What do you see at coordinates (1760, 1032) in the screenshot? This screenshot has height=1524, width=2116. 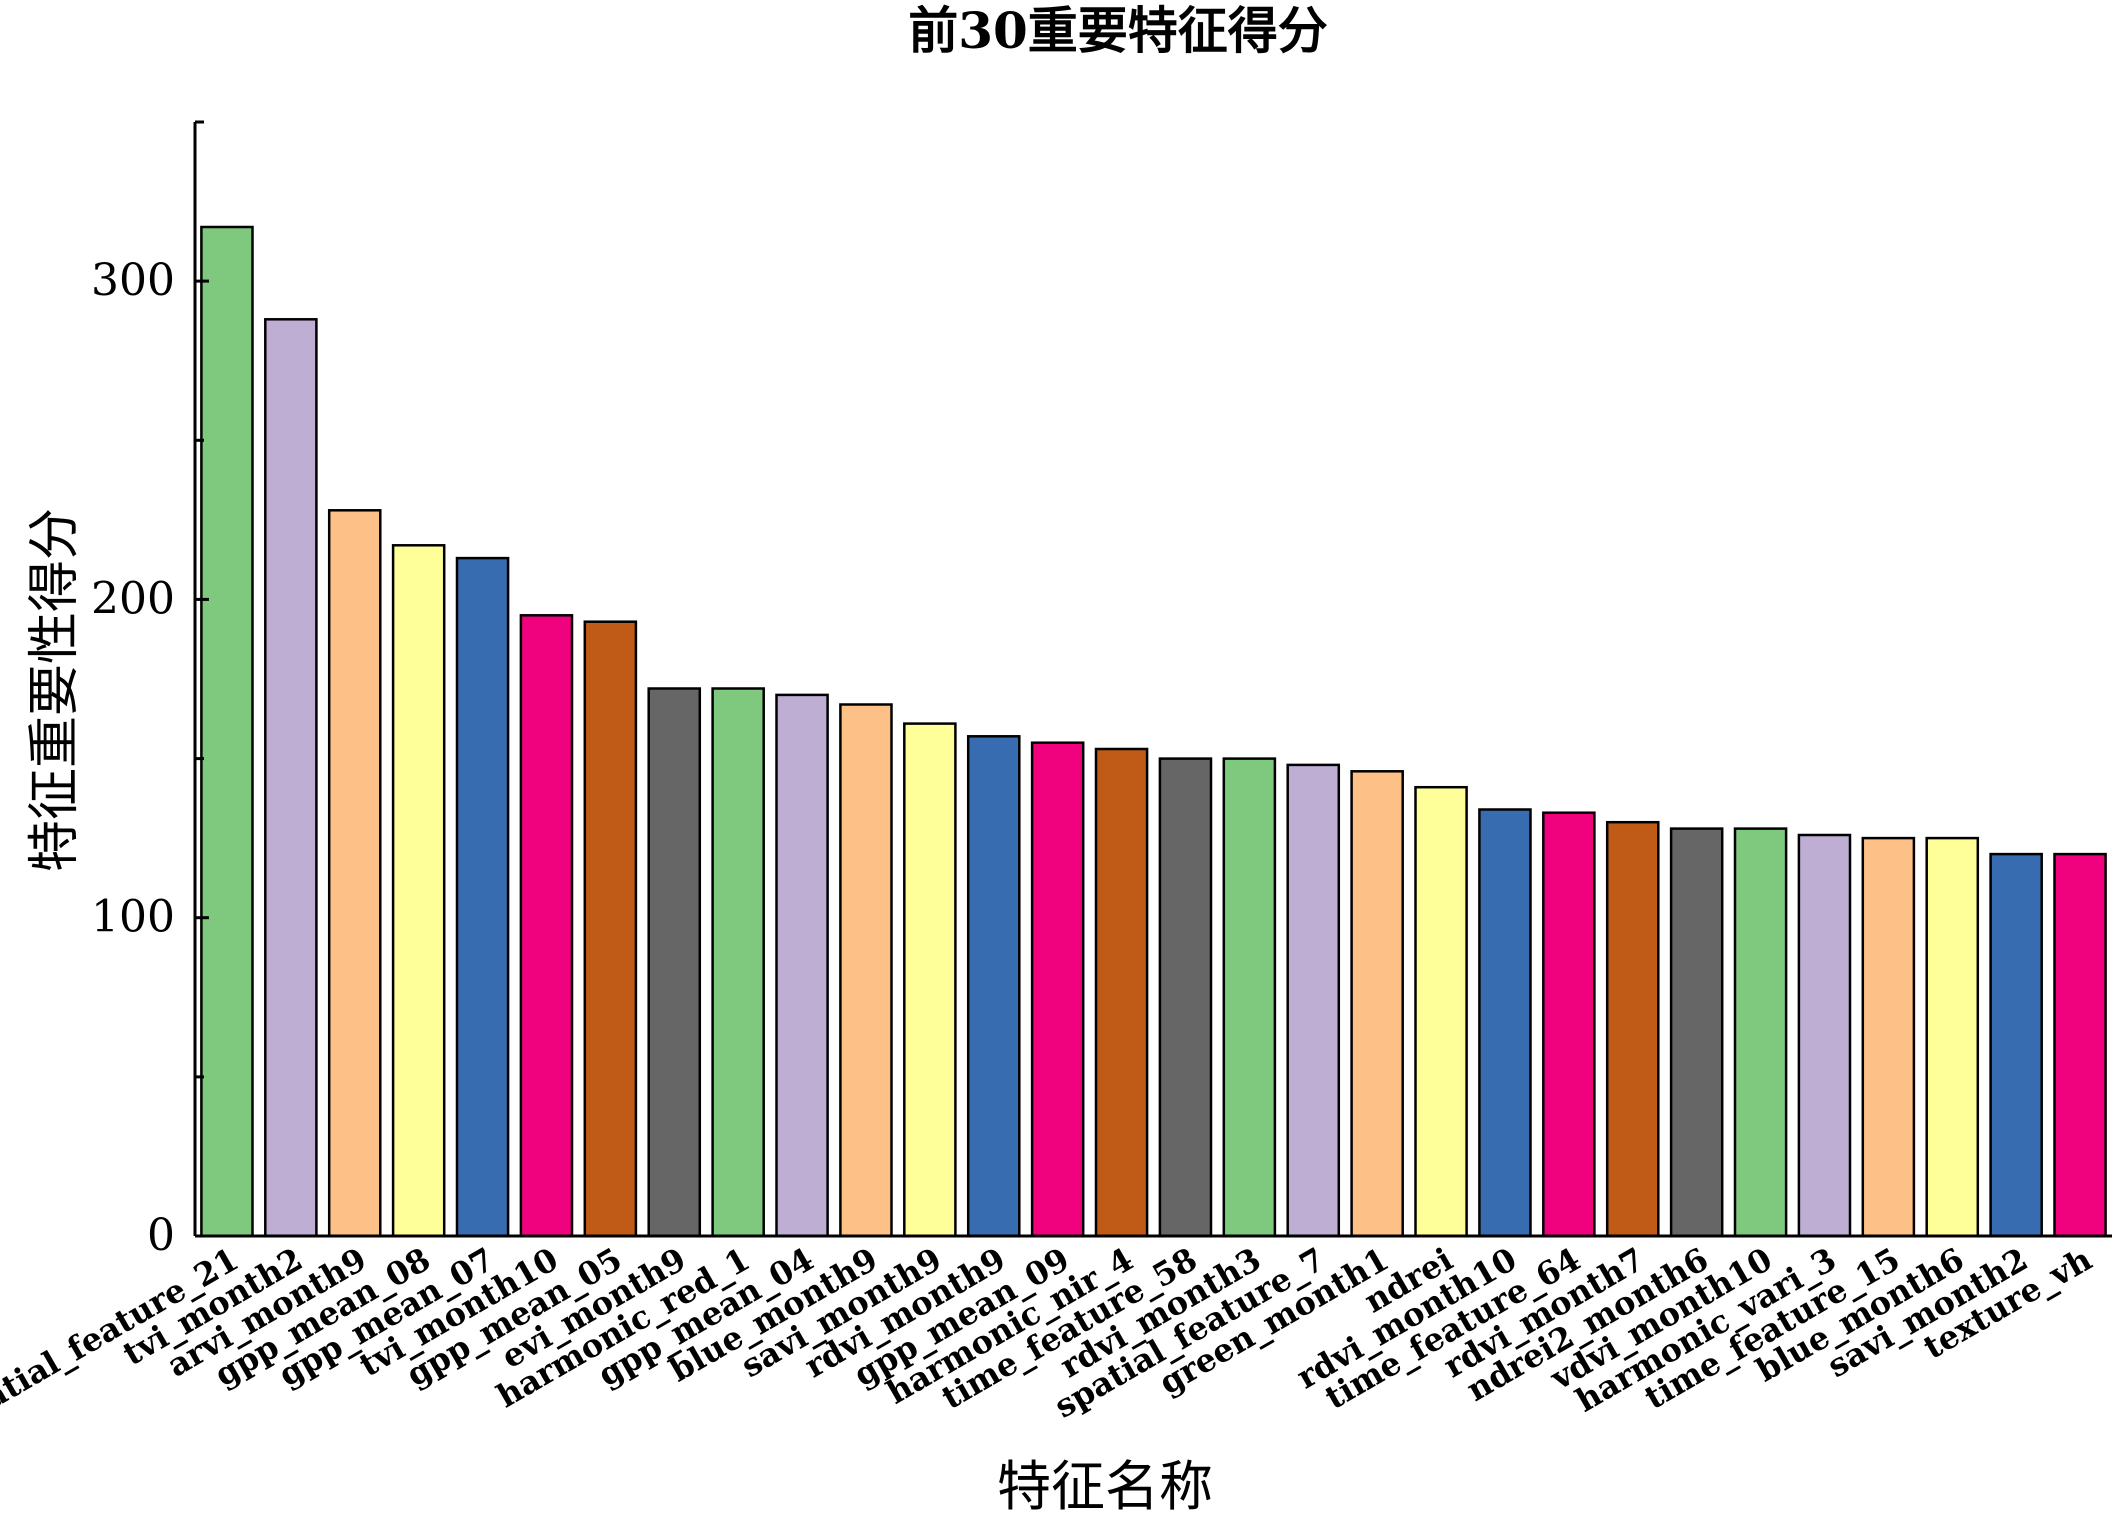 I see `bar-vdvi_month10` at bounding box center [1760, 1032].